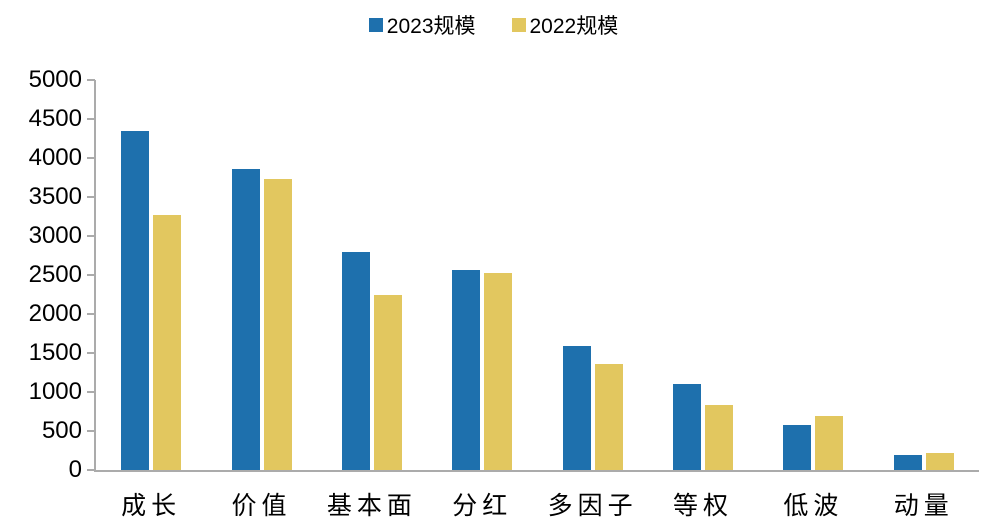 Image resolution: width=987 pixels, height=525 pixels. Describe the element at coordinates (372, 300) in the screenshot. I see `bar-group-3: 基本面` at that location.